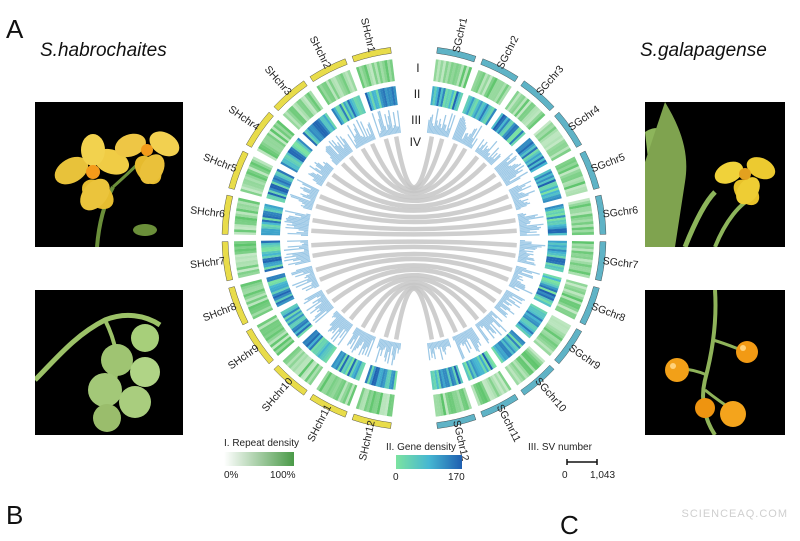 Image resolution: width=800 pixels, height=541 pixels. I want to click on chromosome-label-SHchr7: SHchr7, so click(207, 263).